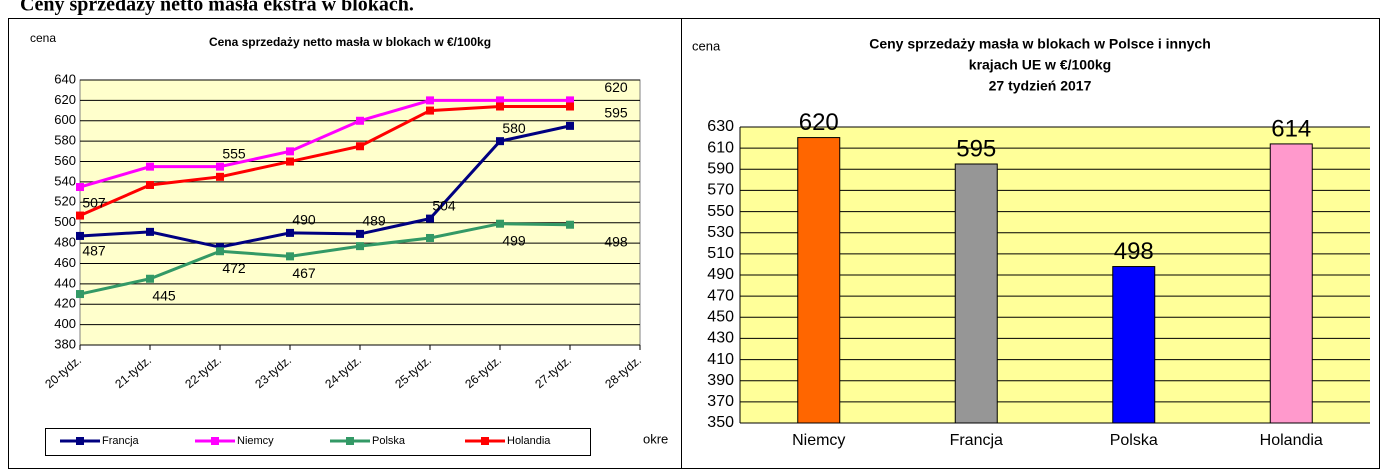 This screenshot has width=1384, height=469. What do you see at coordinates (720, 211) in the screenshot?
I see `y-tick-label: 550` at bounding box center [720, 211].